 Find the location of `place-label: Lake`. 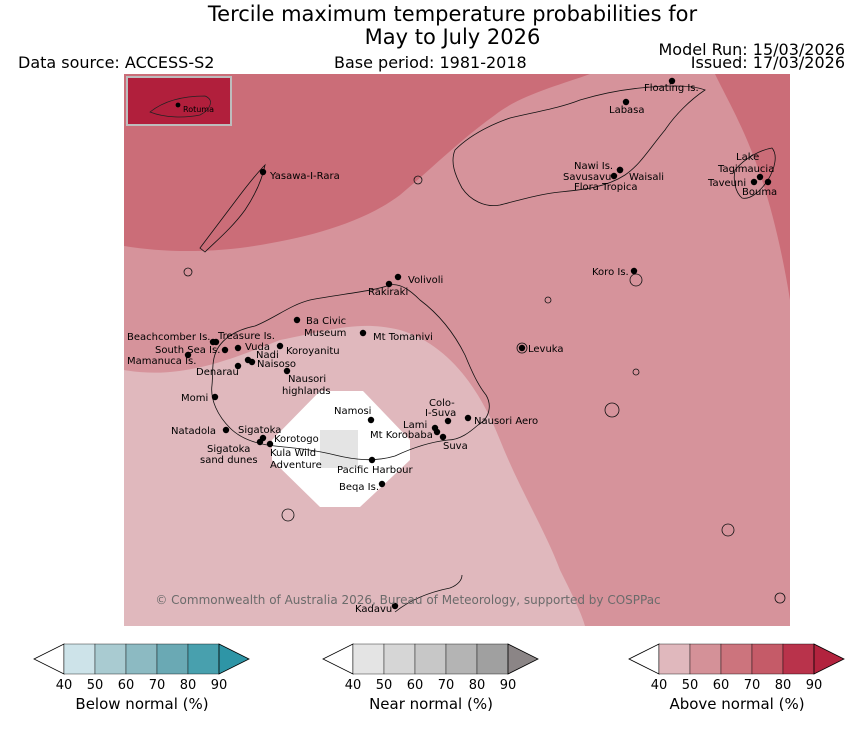

place-label: Lake is located at coordinates (747, 157).